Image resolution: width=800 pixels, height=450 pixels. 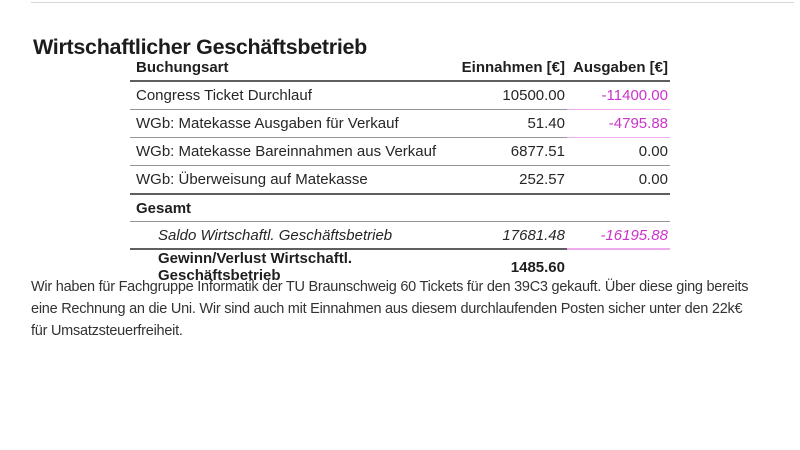 What do you see at coordinates (504, 95) in the screenshot?
I see `income-cell: 10500.00` at bounding box center [504, 95].